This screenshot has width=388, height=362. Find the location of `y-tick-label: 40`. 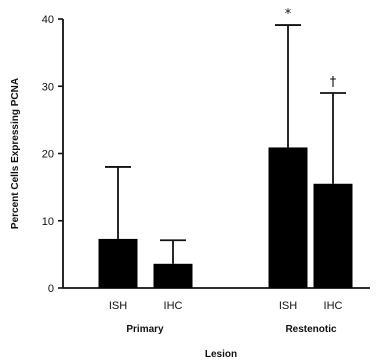

y-tick-label: 40 is located at coordinates (48, 20).